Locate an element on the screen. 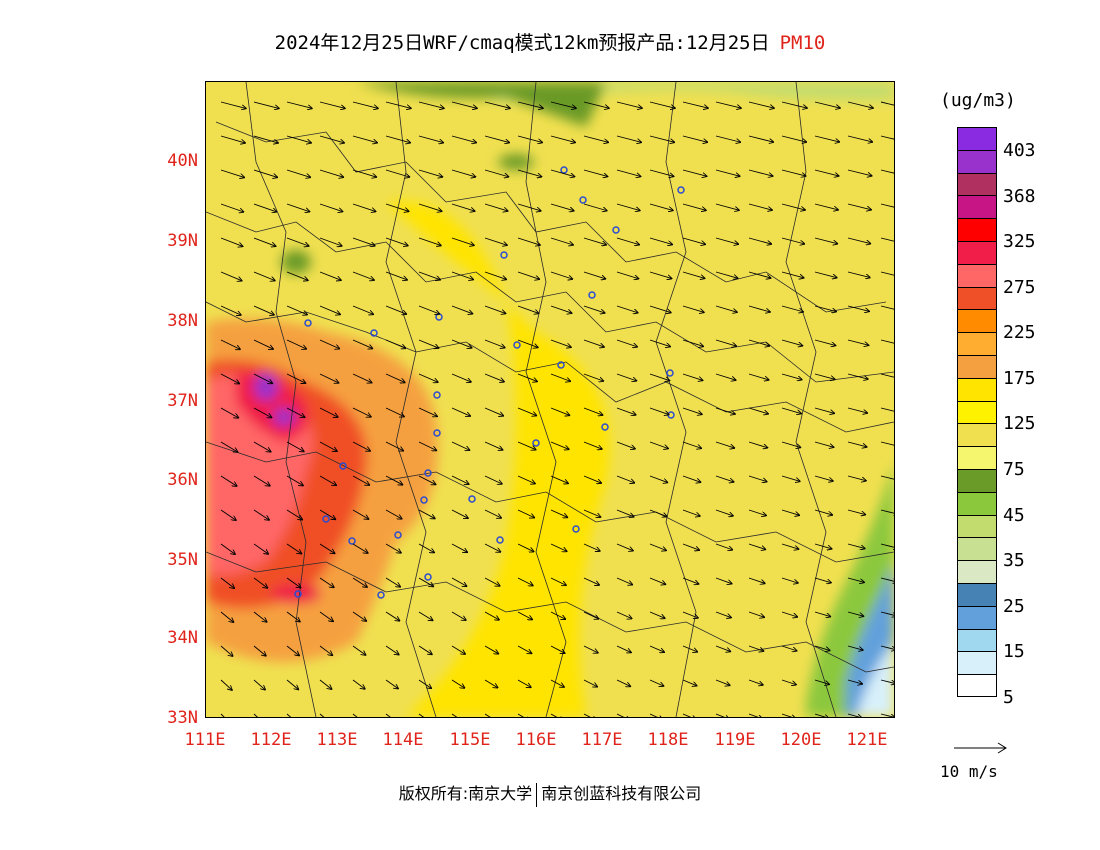 The width and height of the screenshot is (1100, 850). colorbar-label-45: 45 is located at coordinates (1014, 515).